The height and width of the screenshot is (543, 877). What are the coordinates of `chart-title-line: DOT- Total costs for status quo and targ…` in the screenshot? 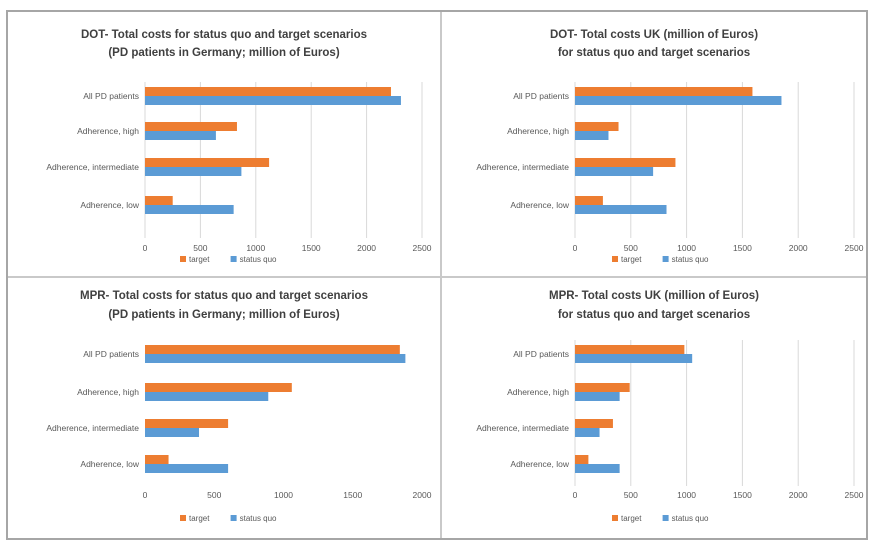 It's located at (224, 35).